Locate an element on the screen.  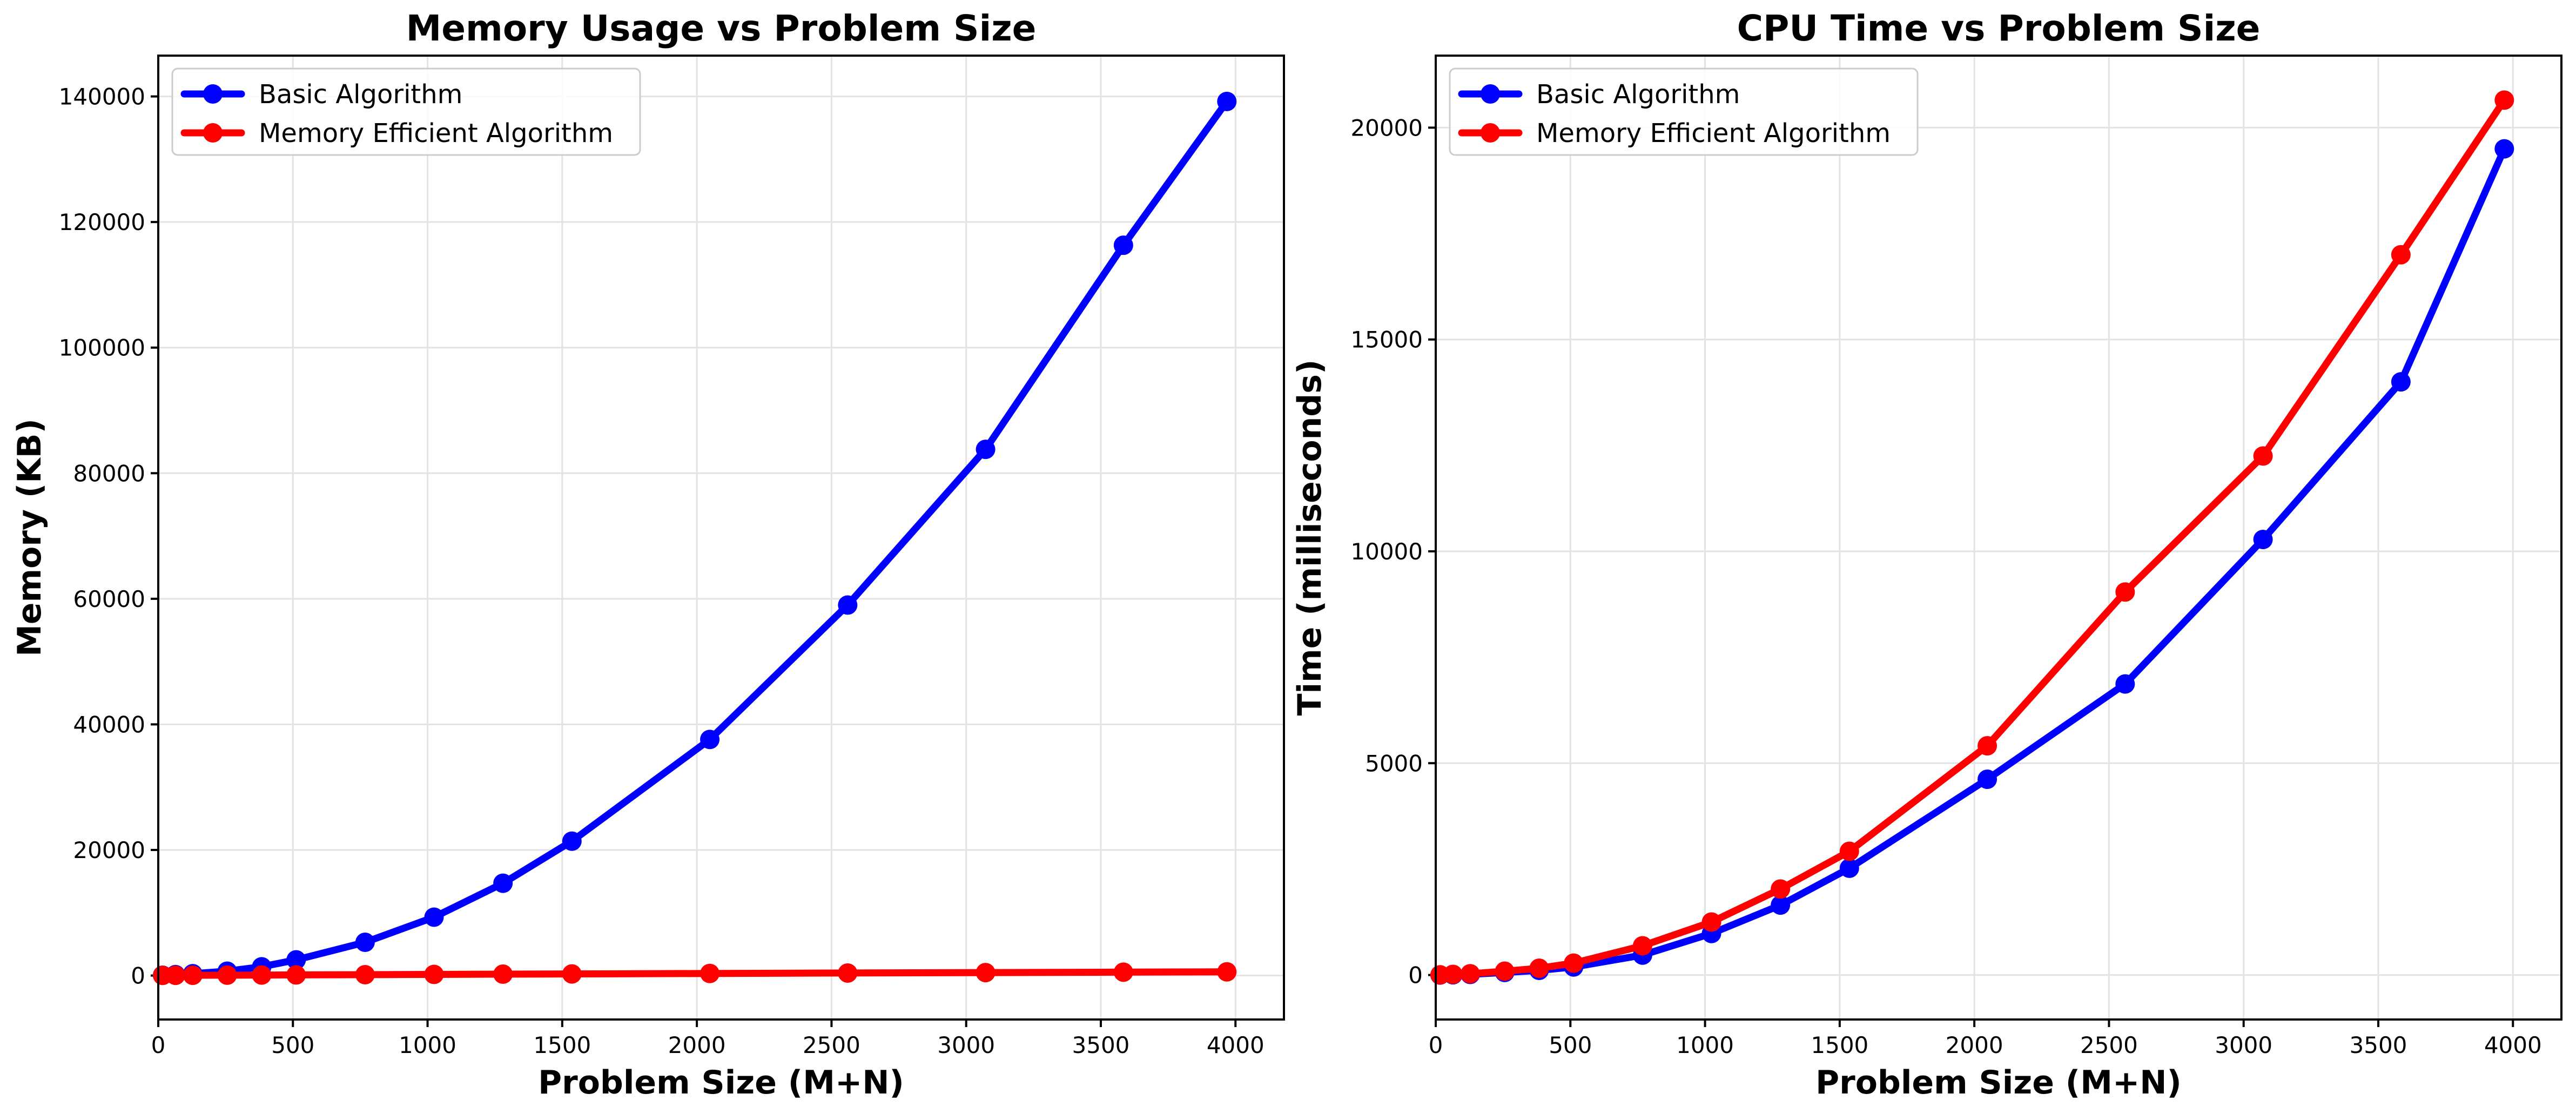
y-axis-label: Memory (KB) is located at coordinates (30, 537).